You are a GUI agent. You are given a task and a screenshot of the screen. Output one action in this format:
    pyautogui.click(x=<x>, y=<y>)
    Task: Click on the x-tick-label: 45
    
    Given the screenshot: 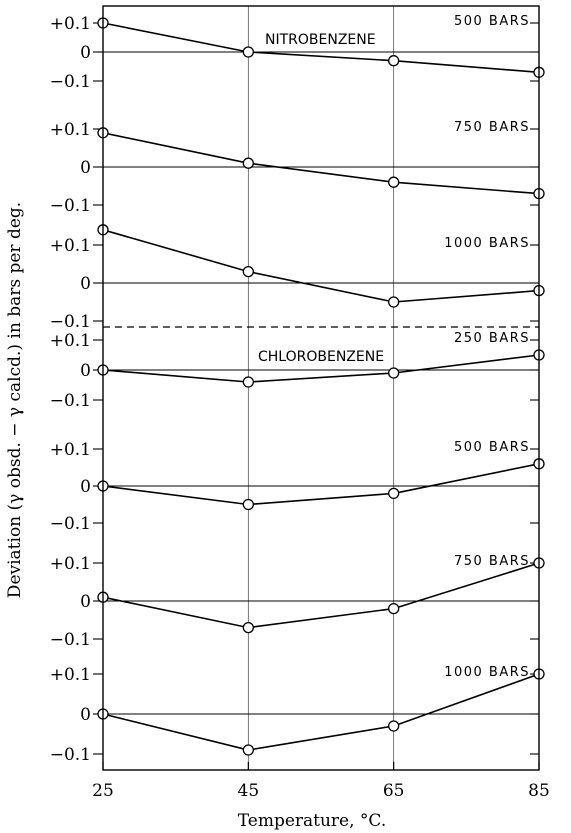 What is the action you would take?
    pyautogui.click(x=249, y=791)
    